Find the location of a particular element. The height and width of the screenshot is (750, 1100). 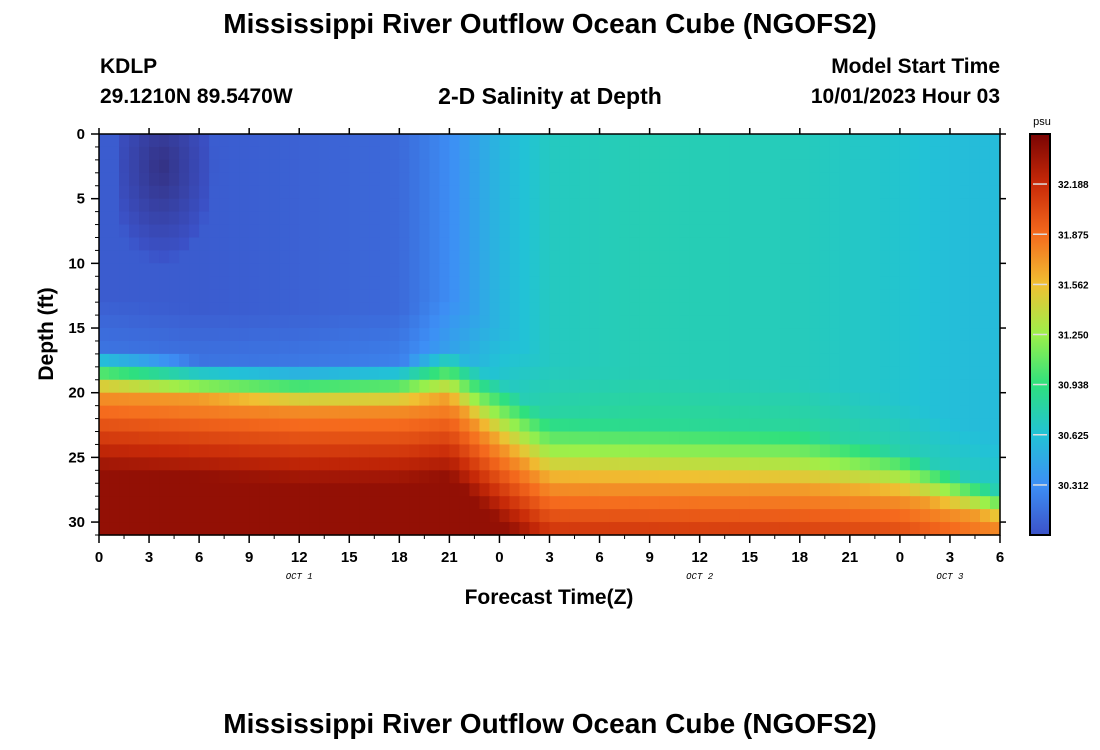

x-tick-label: 21 is located at coordinates (449, 557).